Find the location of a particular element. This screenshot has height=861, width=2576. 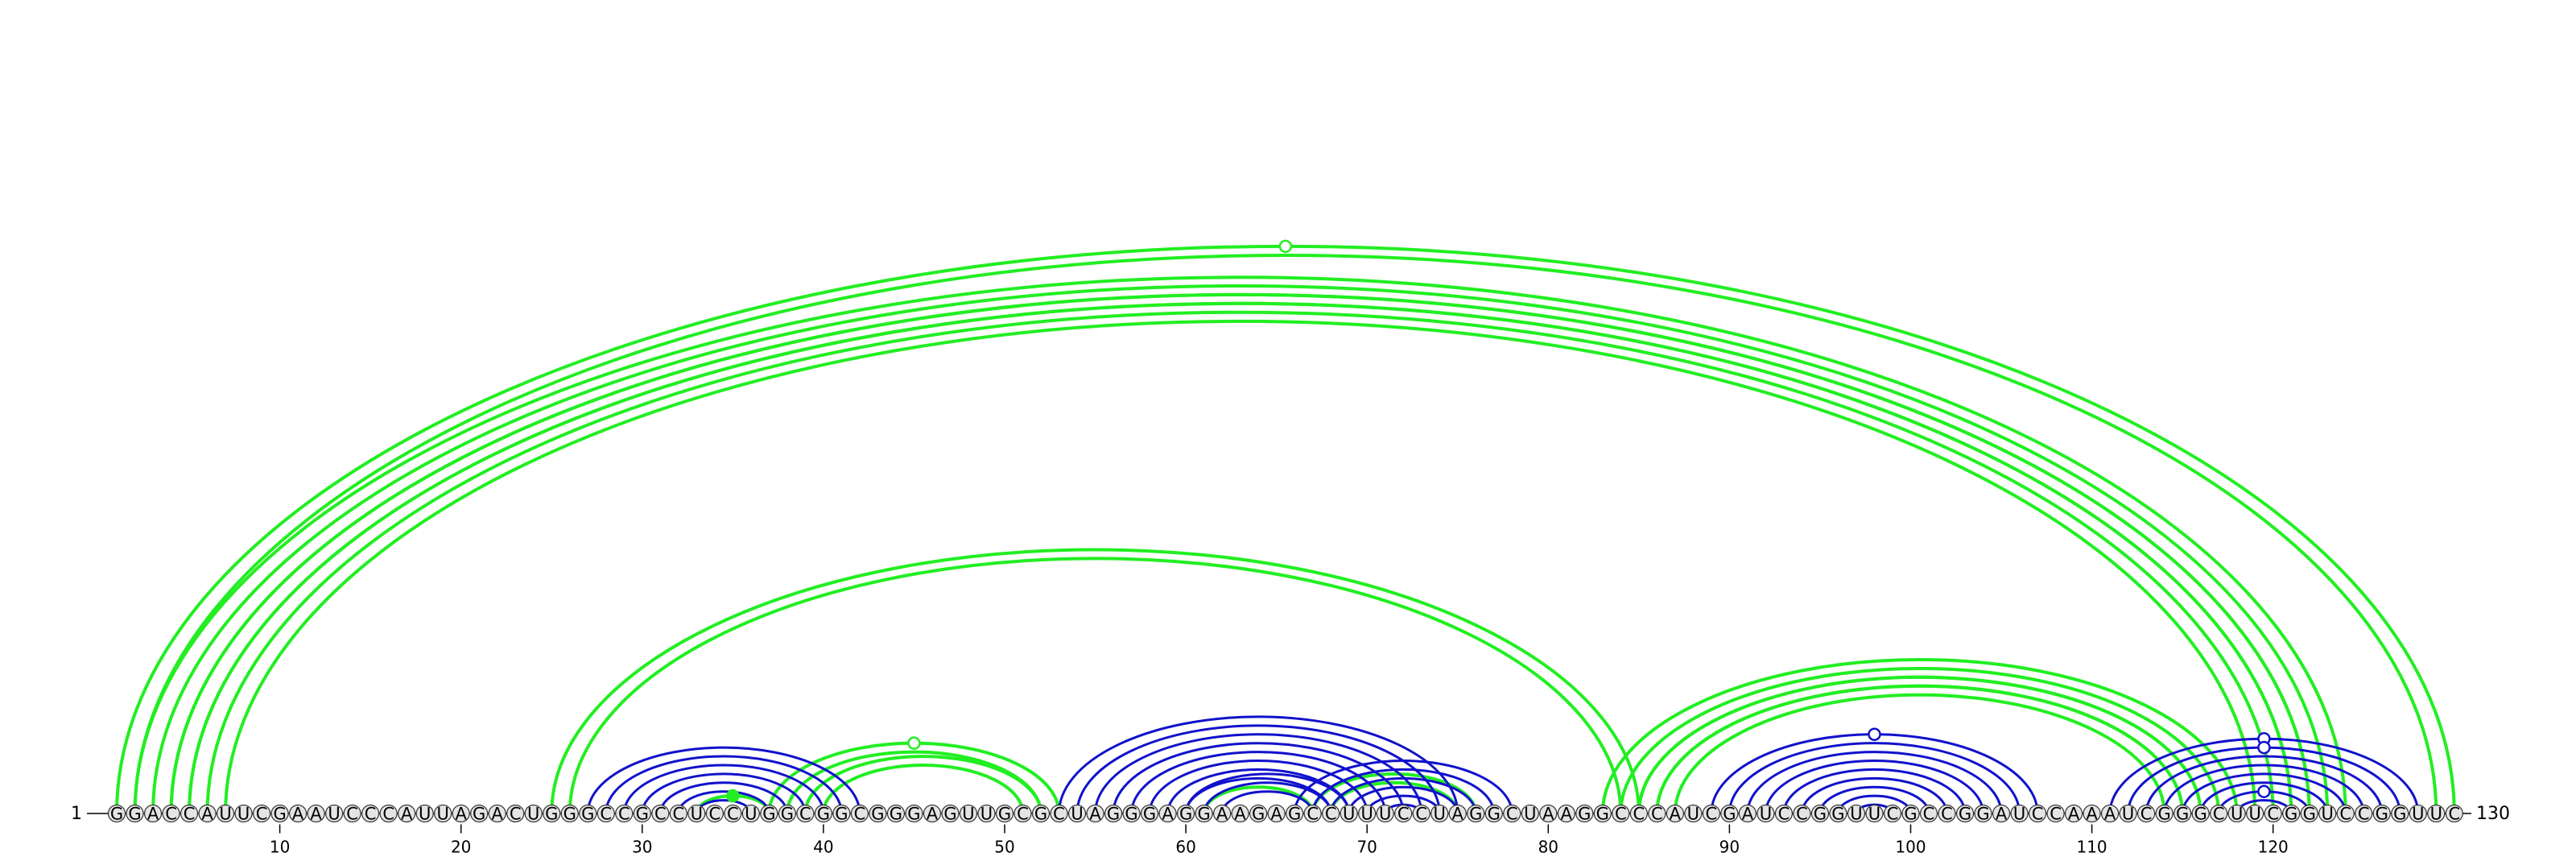

end-position-label: 130 is located at coordinates (2493, 814).